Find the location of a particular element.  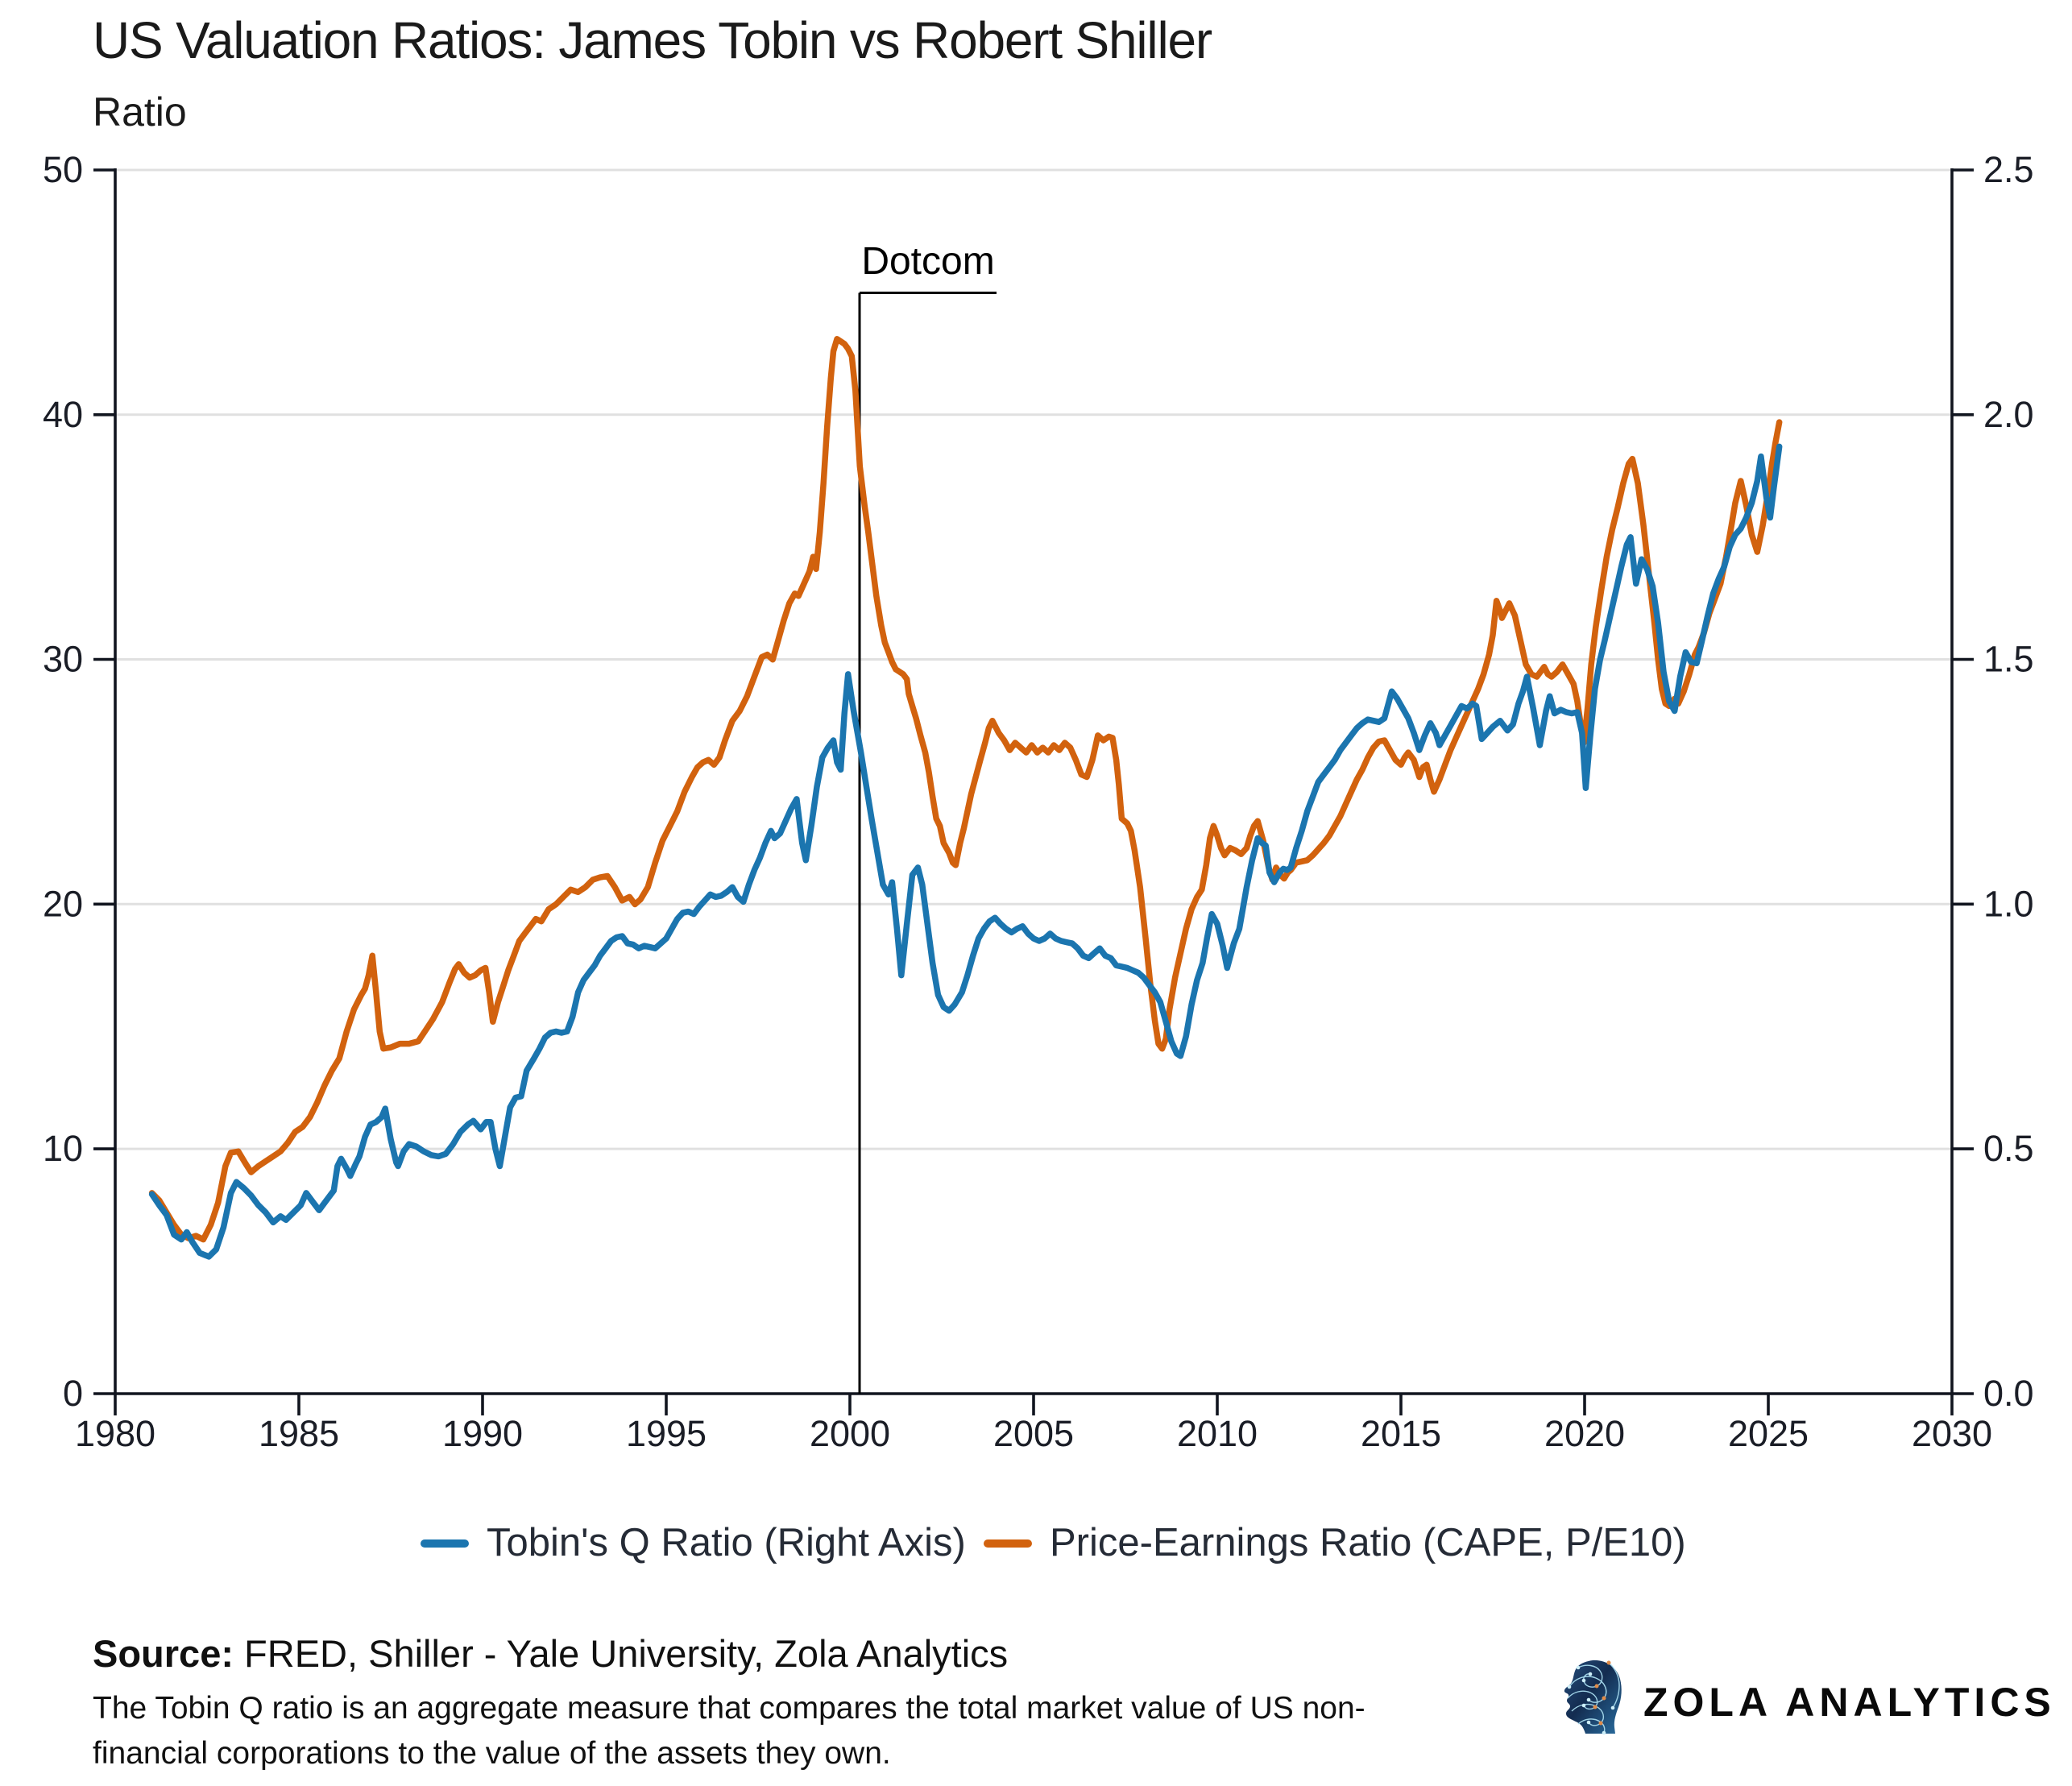

svg-text: 2010 is located at coordinates (1217, 1433).